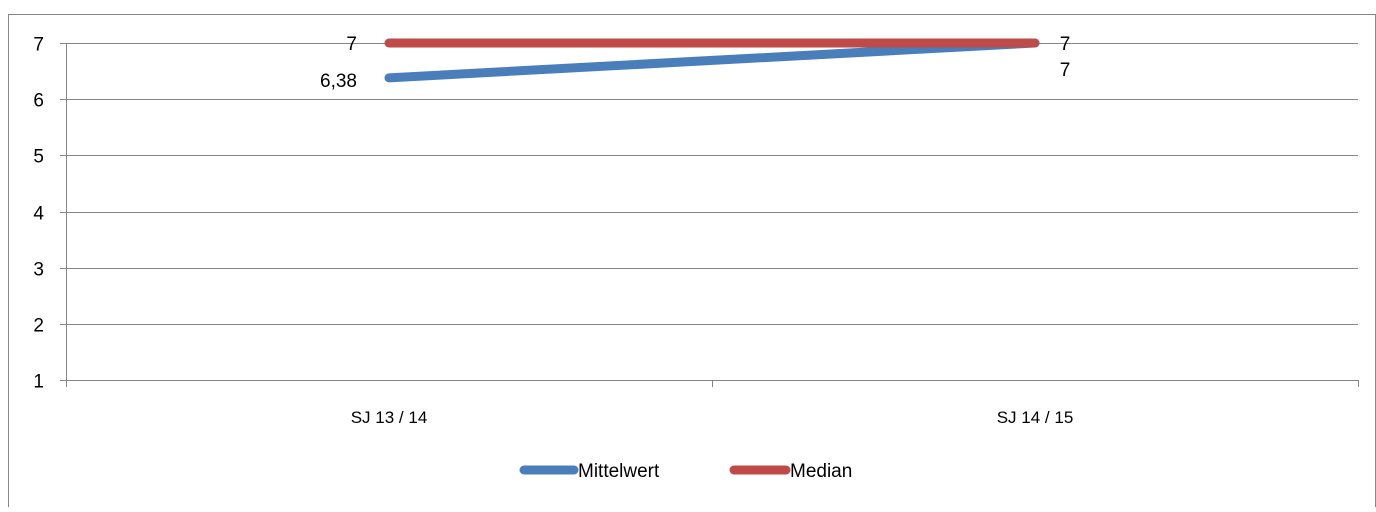  Describe the element at coordinates (688, 3) in the screenshot. I see `cropped-title-strip` at that location.